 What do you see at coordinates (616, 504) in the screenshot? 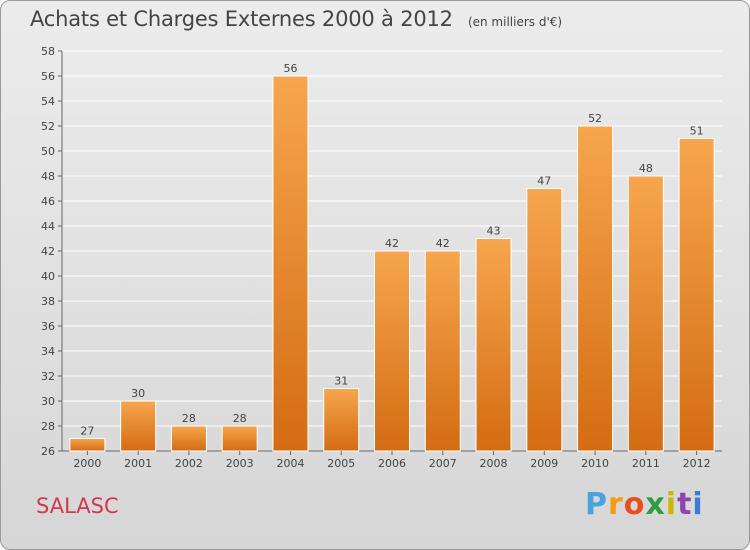
I see `logo-letter: r` at bounding box center [616, 504].